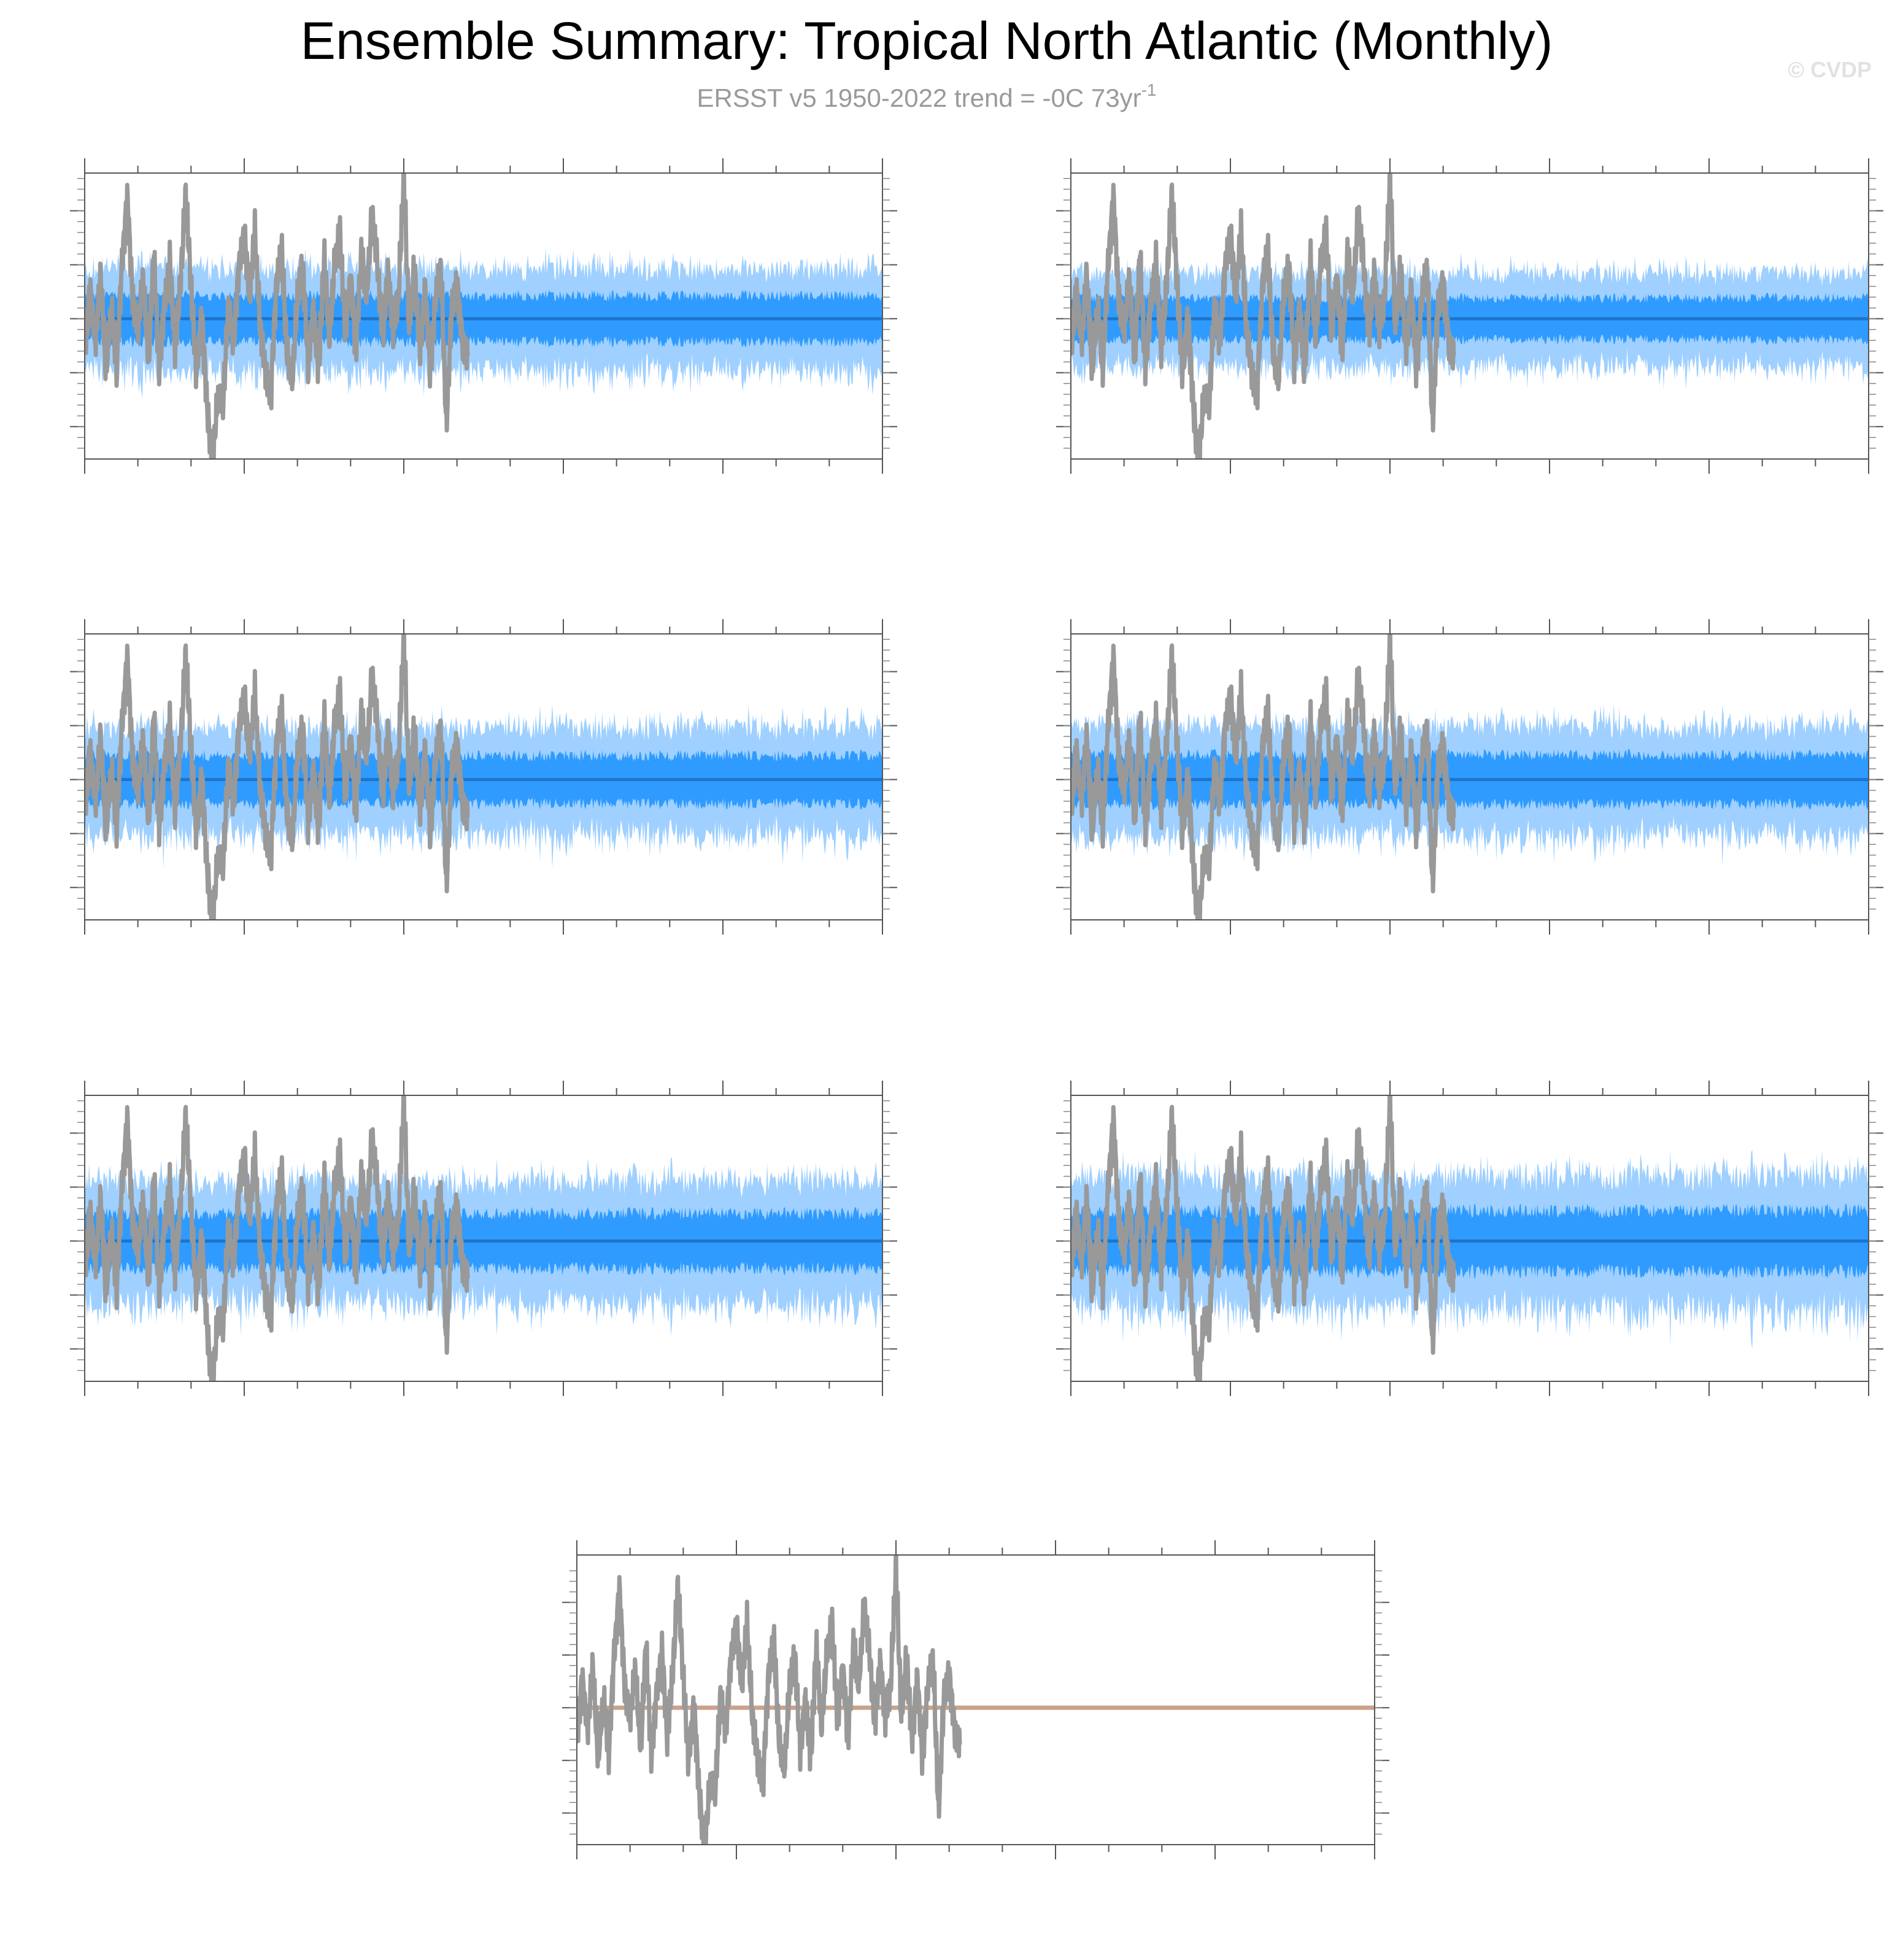 Image resolution: width=1903 pixels, height=1960 pixels. Describe the element at coordinates (1149, 89) in the screenshot. I see `figure-subtitle-sup: -1` at that location.